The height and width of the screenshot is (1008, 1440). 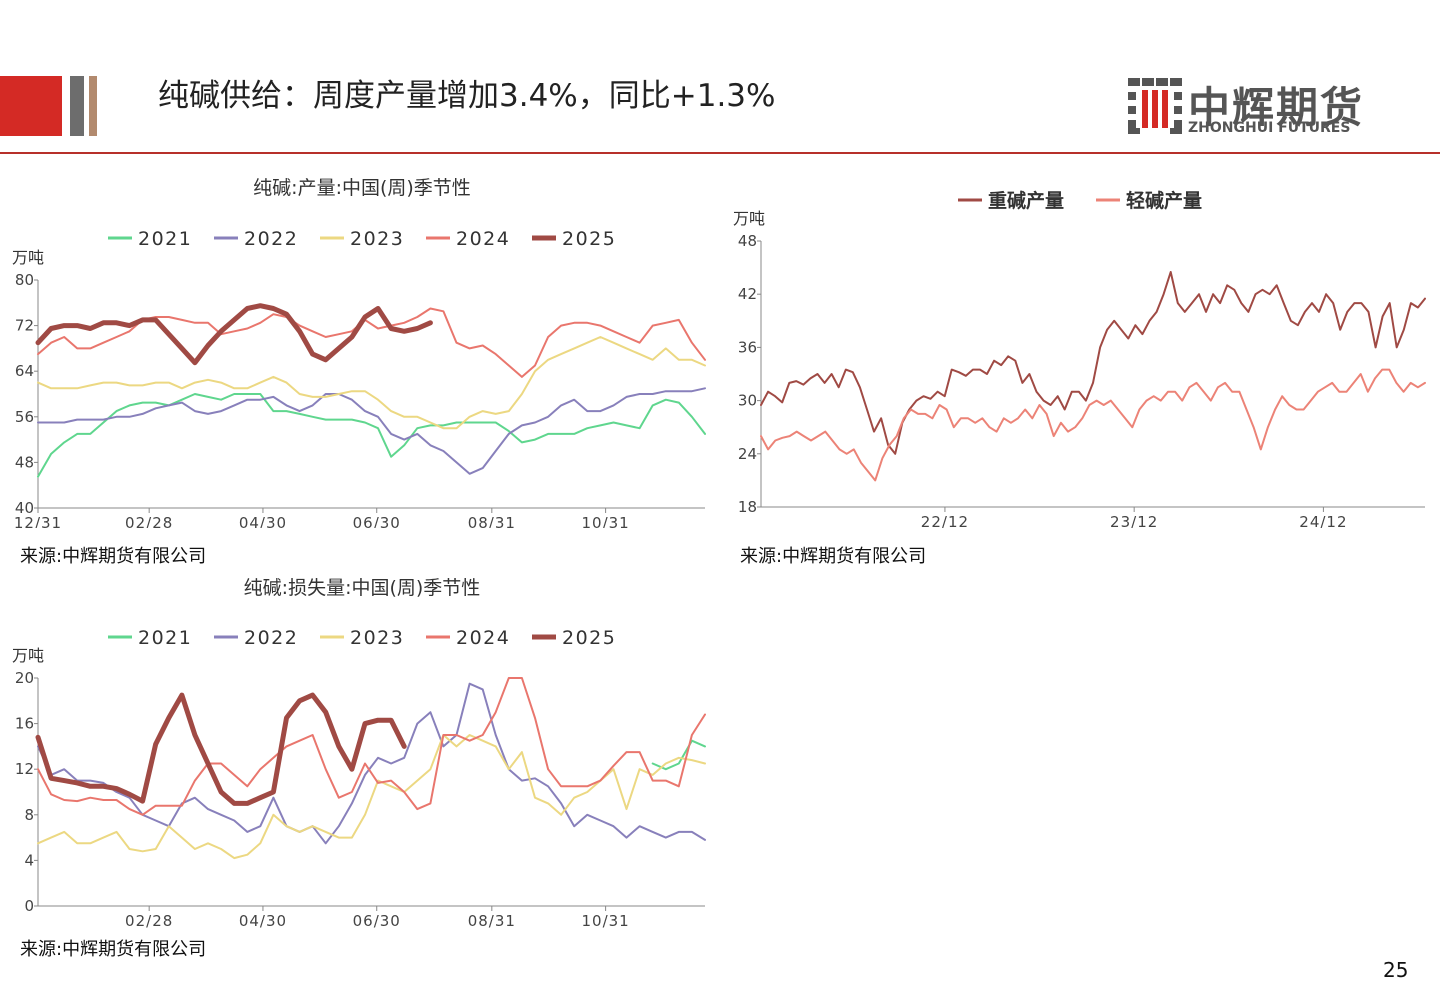 What do you see at coordinates (945, 520) in the screenshot?
I see `x-tick-label: 22/12` at bounding box center [945, 520].